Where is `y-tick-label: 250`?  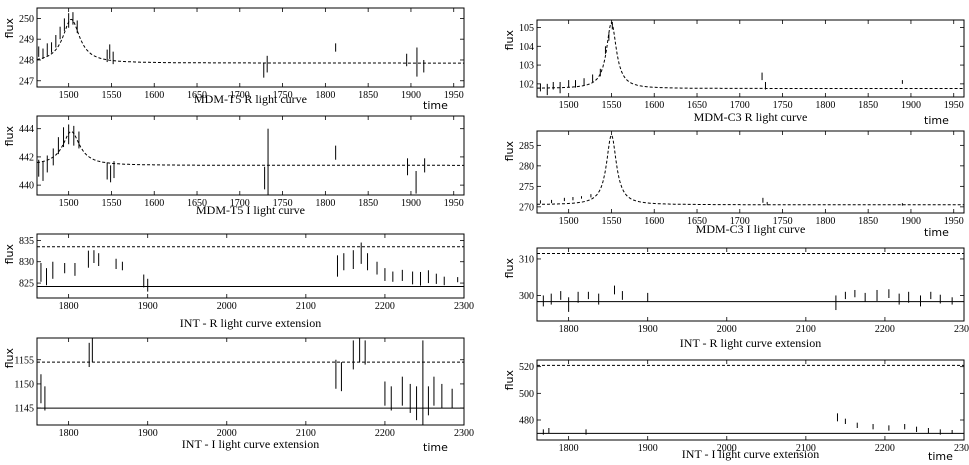 y-tick-label: 250 is located at coordinates (26, 19).